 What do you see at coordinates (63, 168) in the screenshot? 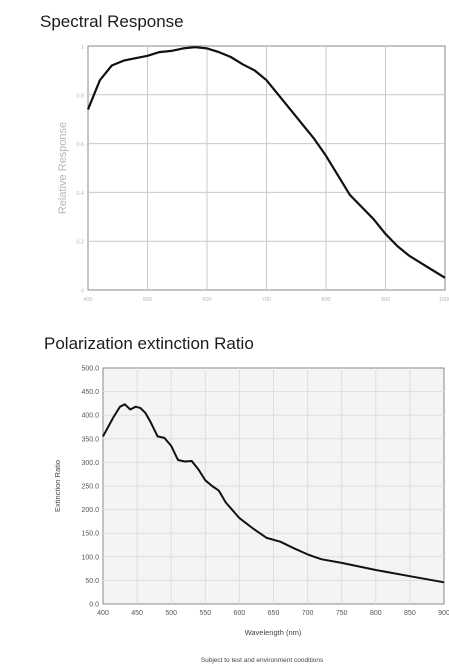
I see `spectral-y-axis-label: Relative Response` at bounding box center [63, 168].